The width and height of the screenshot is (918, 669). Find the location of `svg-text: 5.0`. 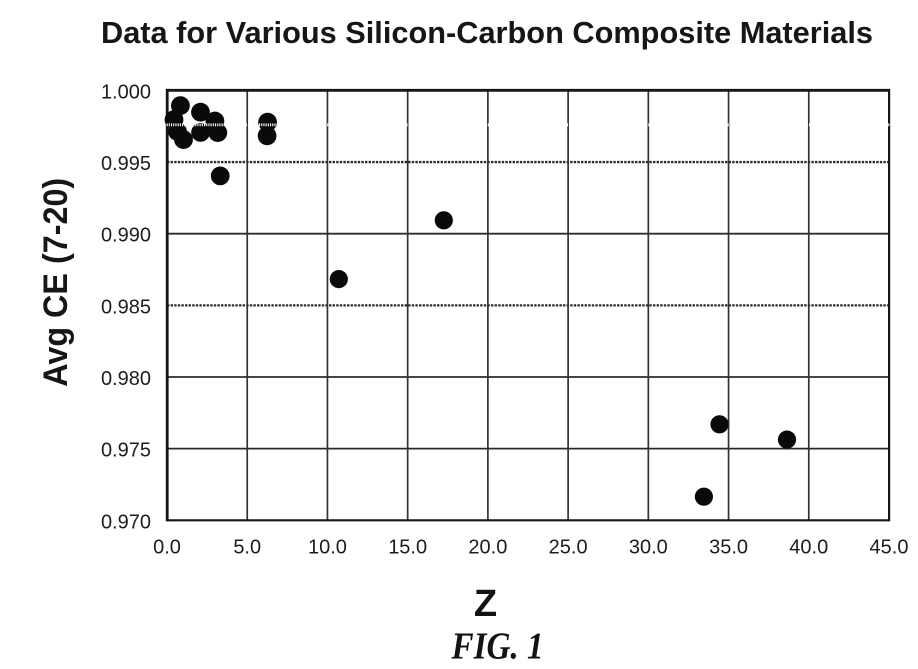

svg-text: 5.0 is located at coordinates (247, 548).